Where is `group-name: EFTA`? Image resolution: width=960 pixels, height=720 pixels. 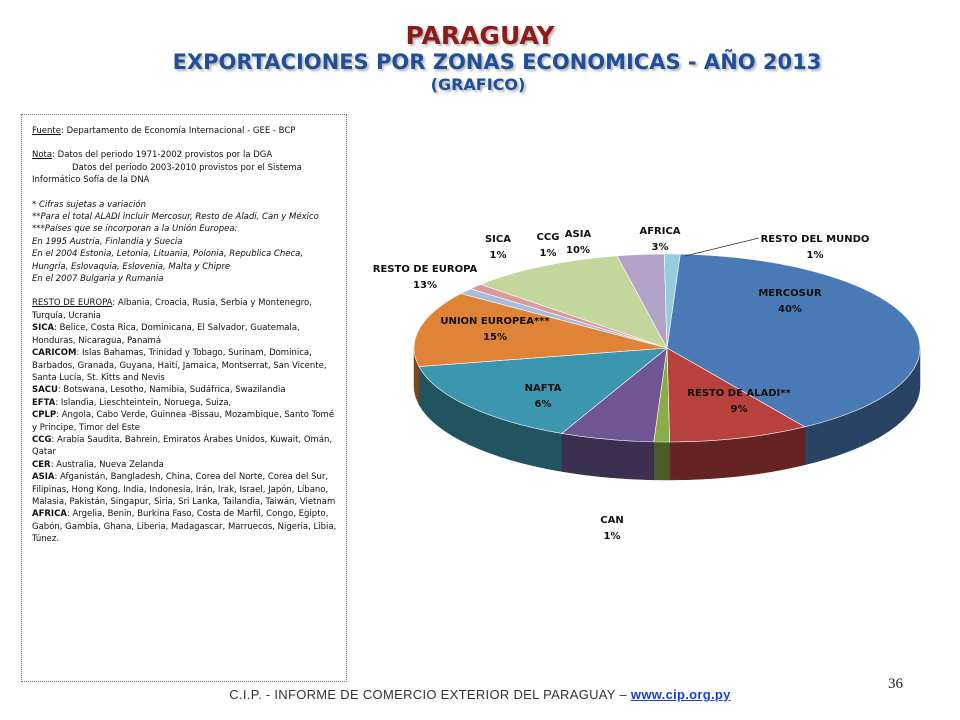
group-name: EFTA is located at coordinates (44, 402).